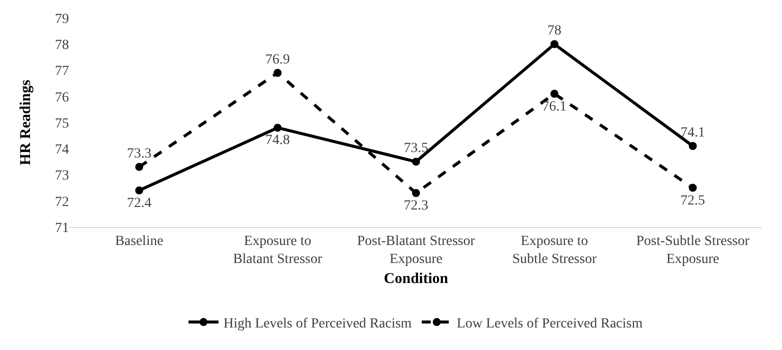 This screenshot has height=350, width=782. Describe the element at coordinates (416, 148) in the screenshot. I see `data-label: 73.5` at that location.